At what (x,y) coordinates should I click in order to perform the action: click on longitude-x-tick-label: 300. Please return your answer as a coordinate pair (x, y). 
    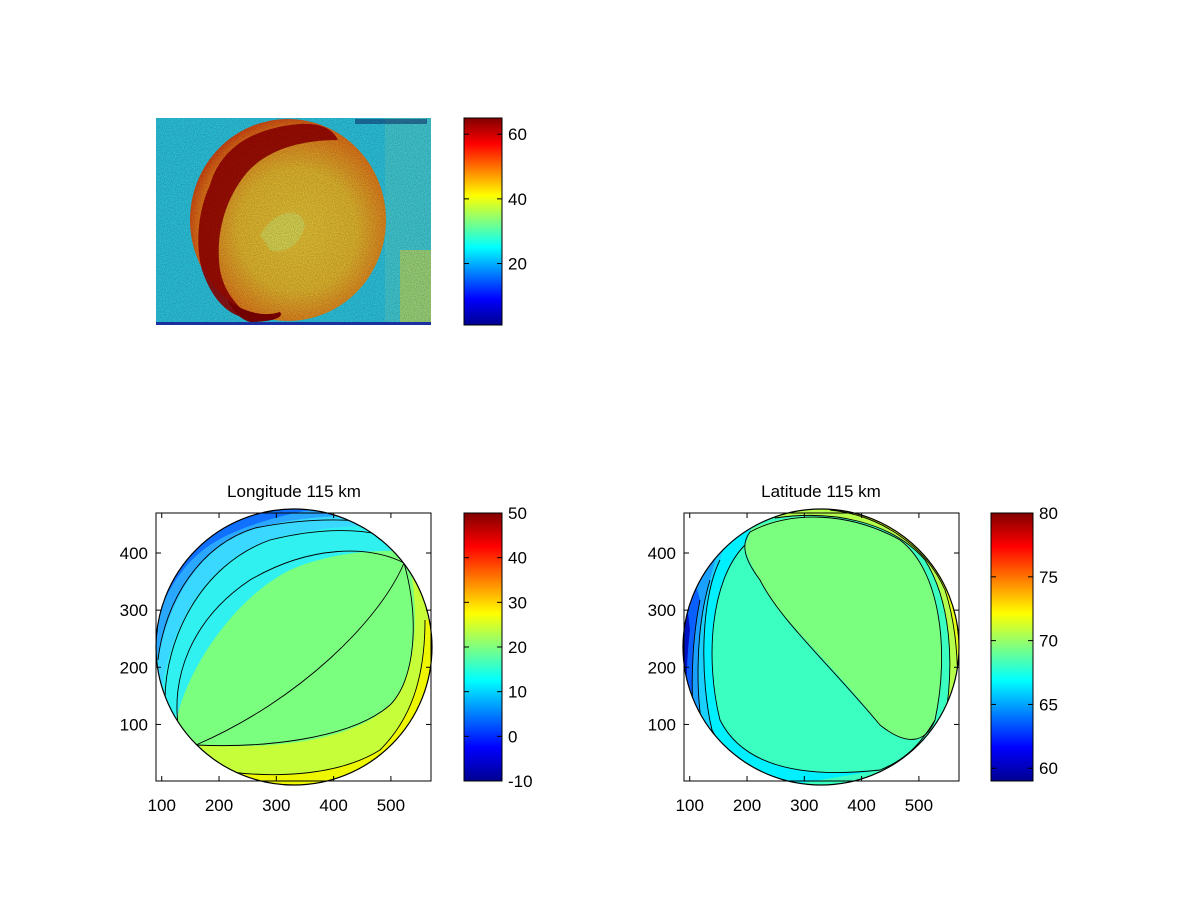
    Looking at the image, I should click on (276, 805).